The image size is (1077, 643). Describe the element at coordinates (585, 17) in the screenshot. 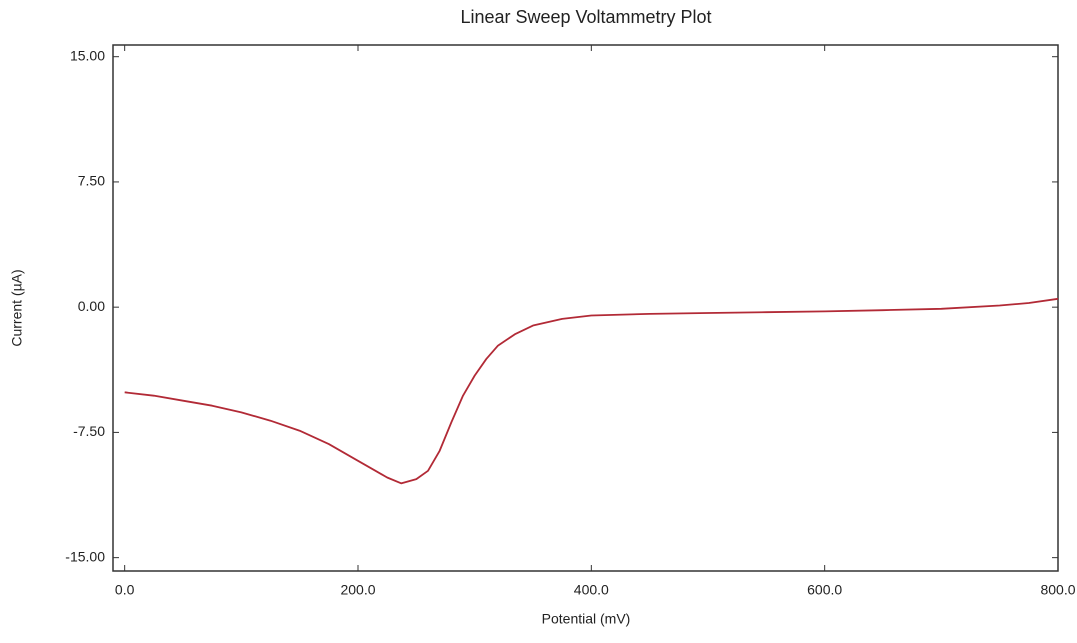

I see `chart-title: Linear Sweep Voltammetry Plot` at that location.